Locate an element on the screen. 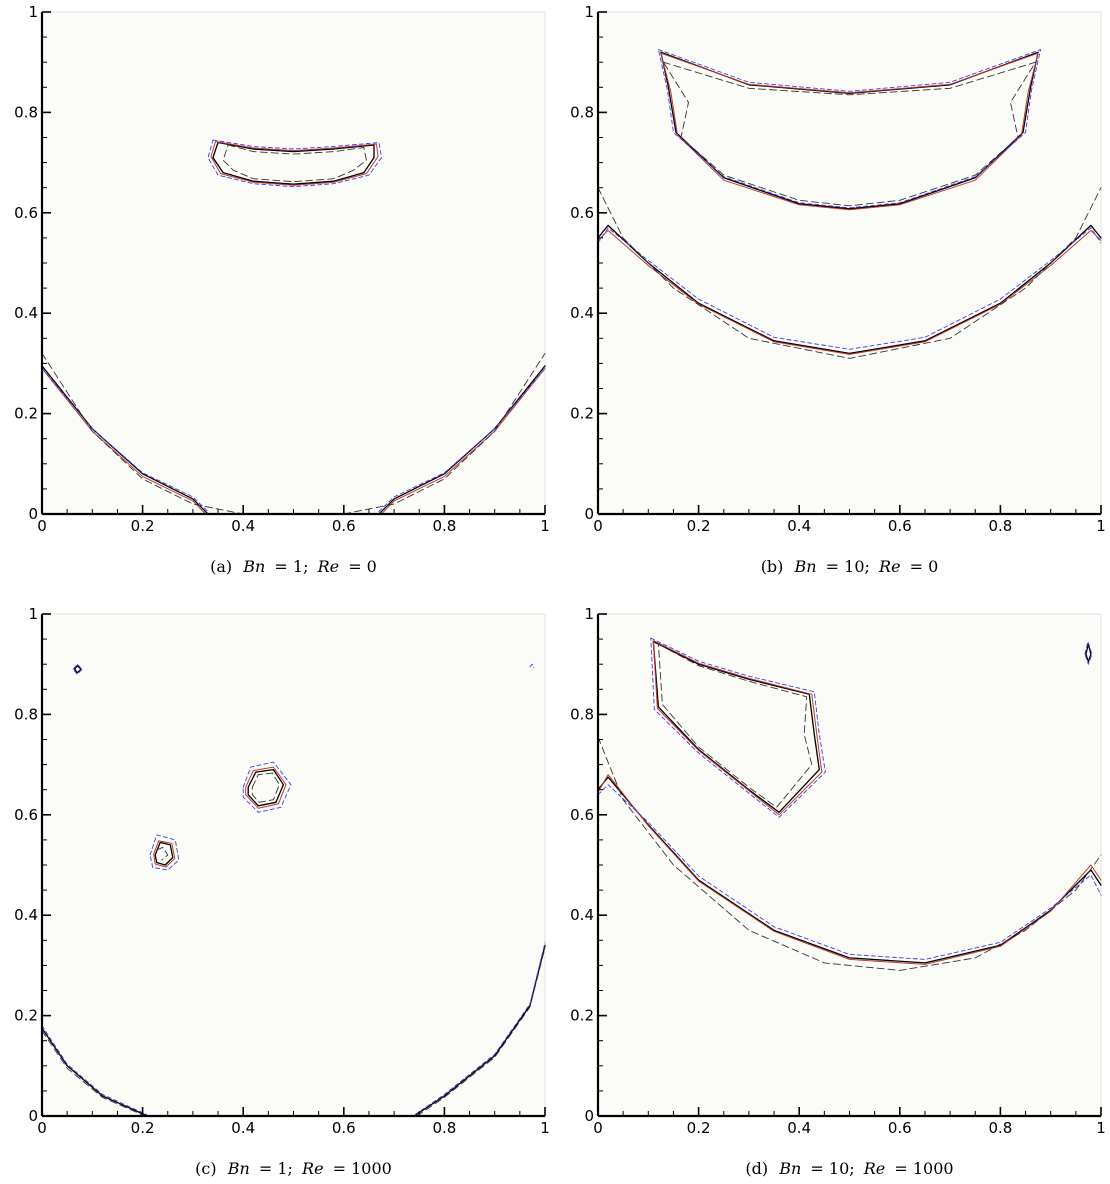 Image resolution: width=1110 pixels, height=1184 pixels. caption-re-symbol: Re is located at coordinates (874, 1168).